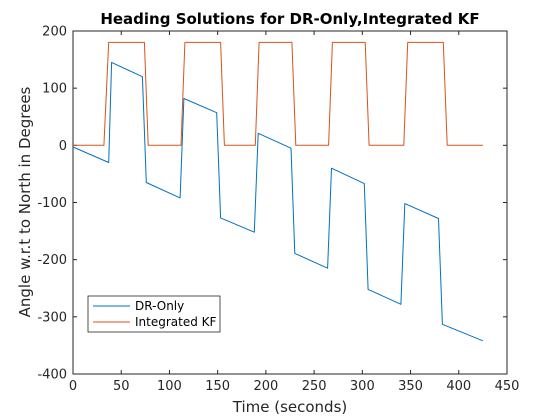 The height and width of the screenshot is (420, 560). I want to click on y-tick-label: 100, so click(54, 89).